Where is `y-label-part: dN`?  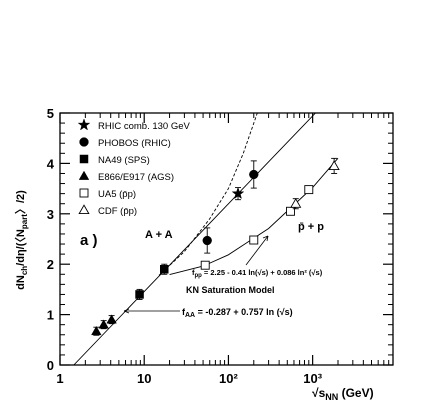 y-label-part: dN is located at coordinates (21, 282).